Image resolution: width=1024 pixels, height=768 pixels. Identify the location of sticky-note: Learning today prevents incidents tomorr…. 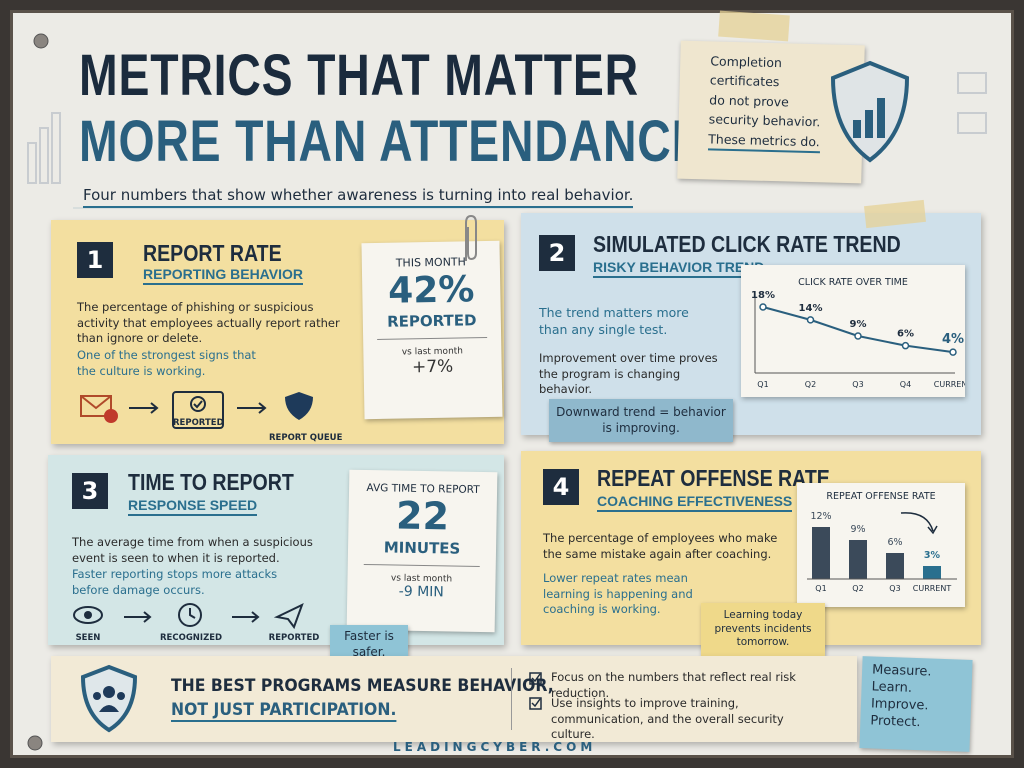
(763, 629).